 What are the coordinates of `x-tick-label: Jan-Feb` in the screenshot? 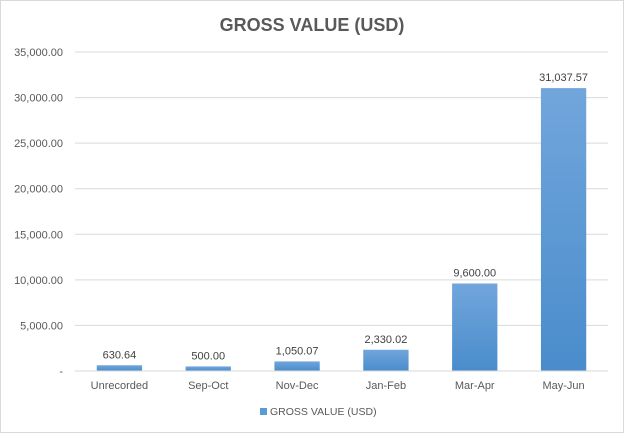 It's located at (386, 386).